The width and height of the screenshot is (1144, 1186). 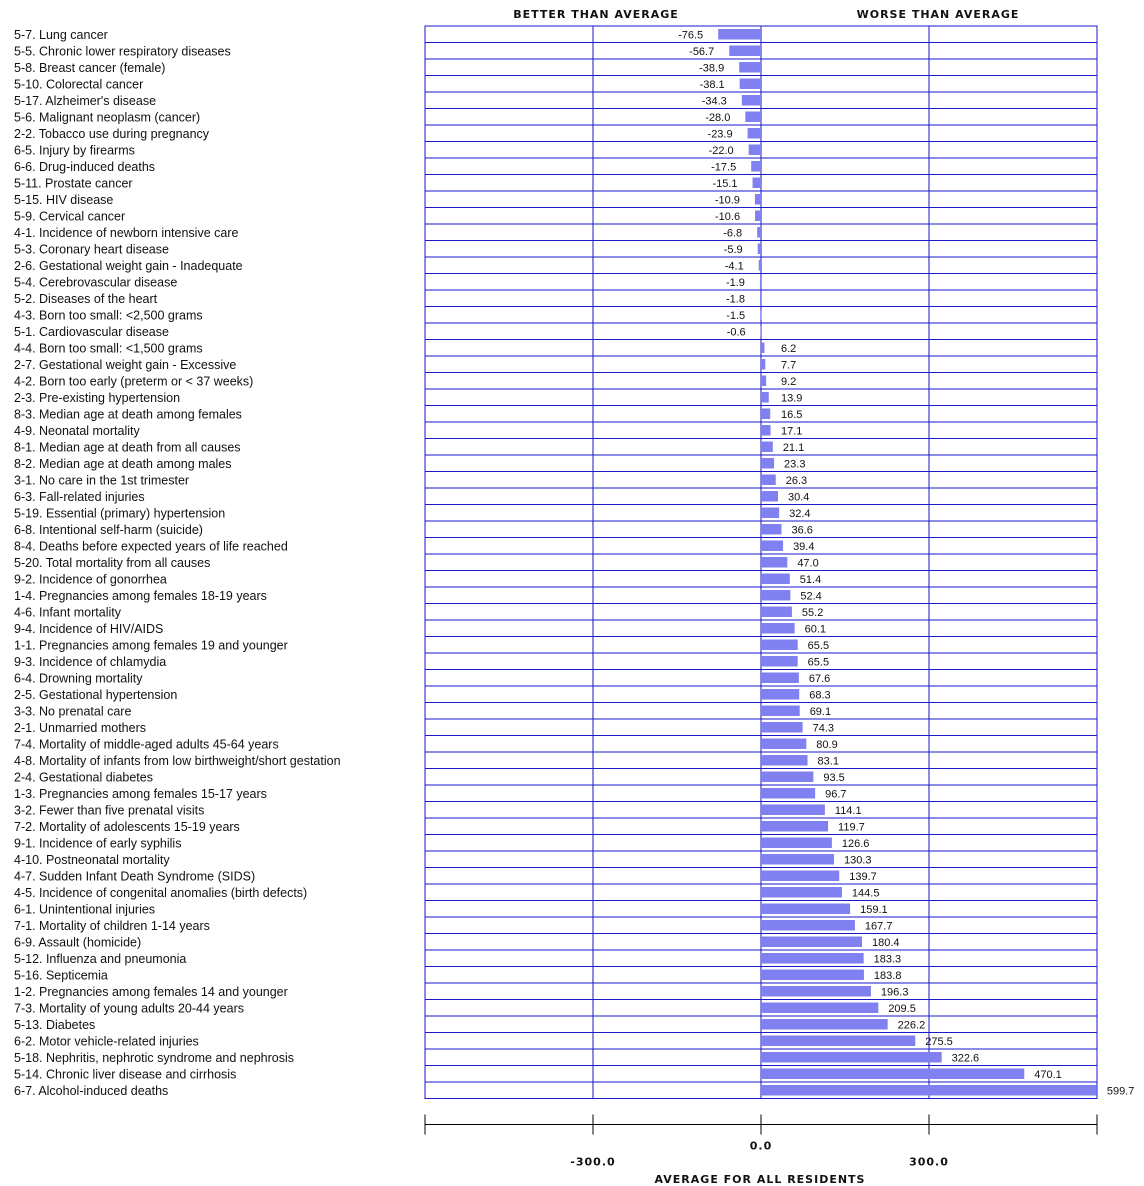 I want to click on x-tick-label: -300.0, so click(x=592, y=1162).